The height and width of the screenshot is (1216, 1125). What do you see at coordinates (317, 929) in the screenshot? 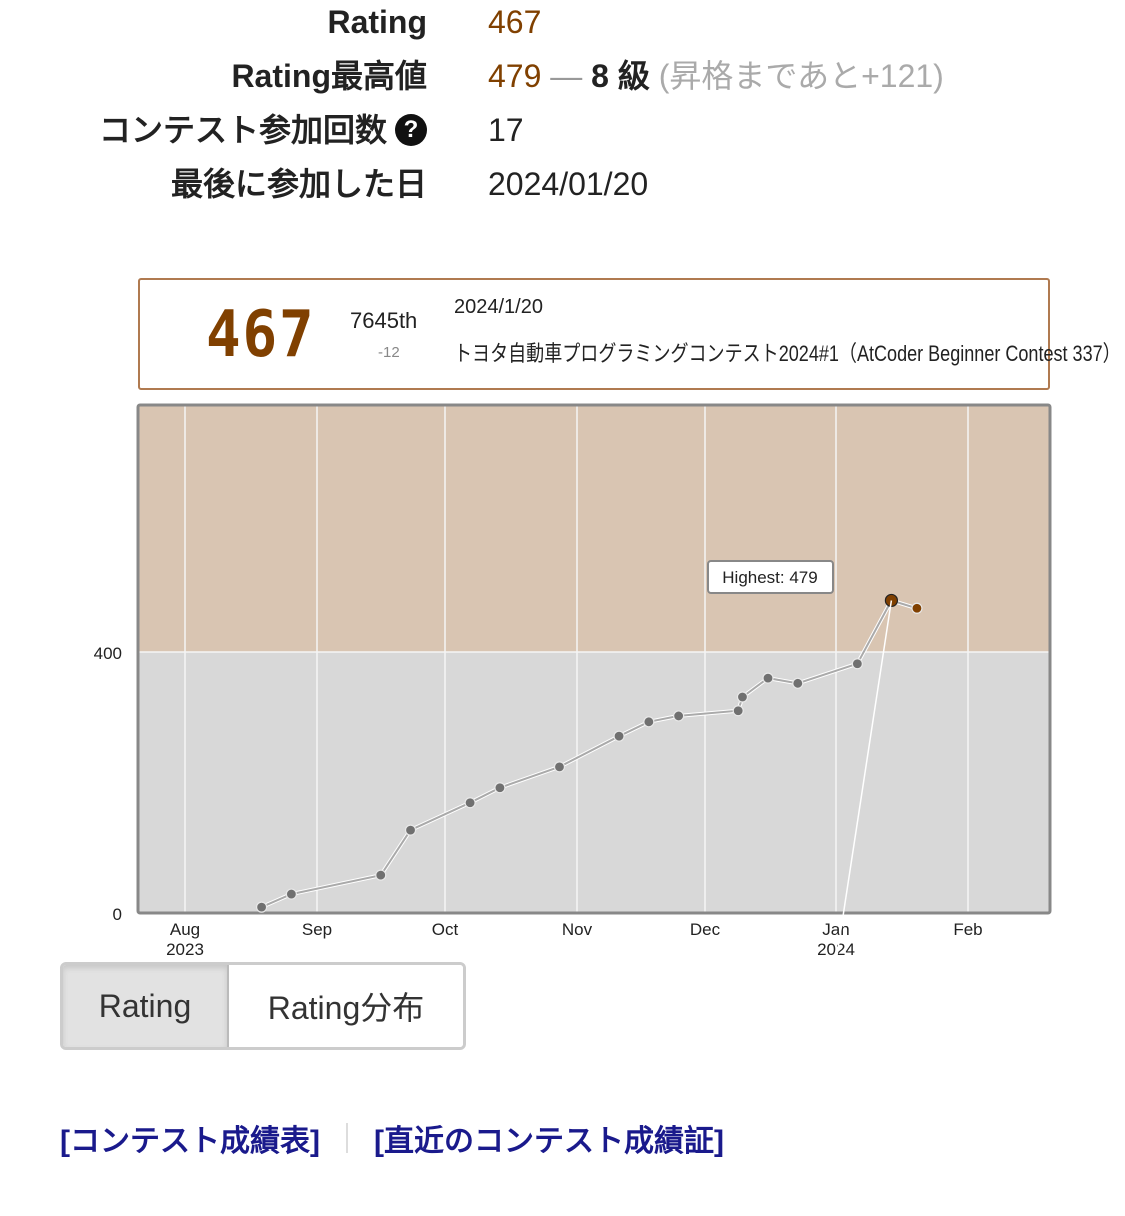
I see `x-tick-label: Sep` at bounding box center [317, 929].